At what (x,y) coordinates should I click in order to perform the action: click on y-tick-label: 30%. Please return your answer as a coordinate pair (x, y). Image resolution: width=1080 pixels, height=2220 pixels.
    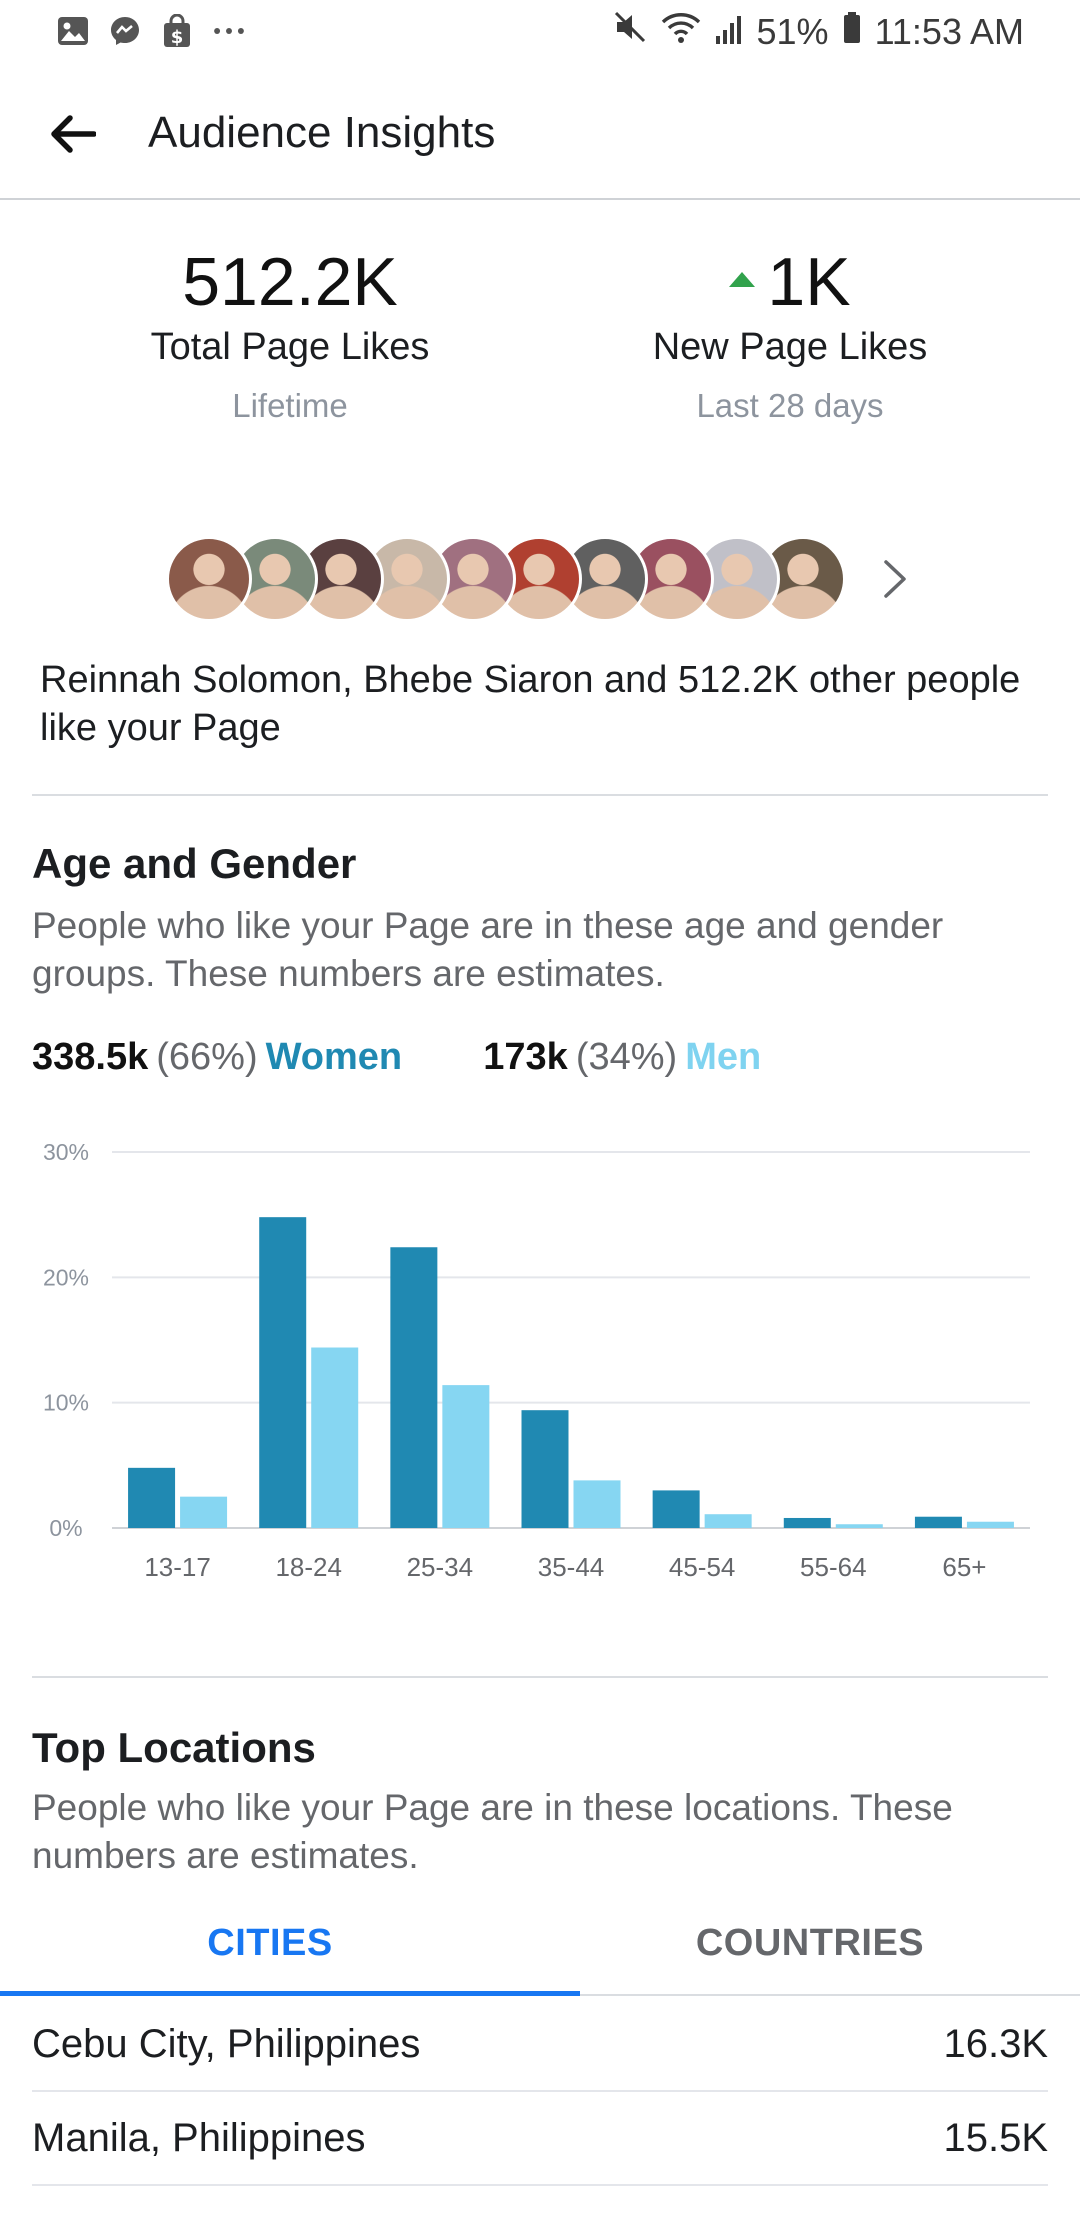
    Looking at the image, I should click on (66, 1152).